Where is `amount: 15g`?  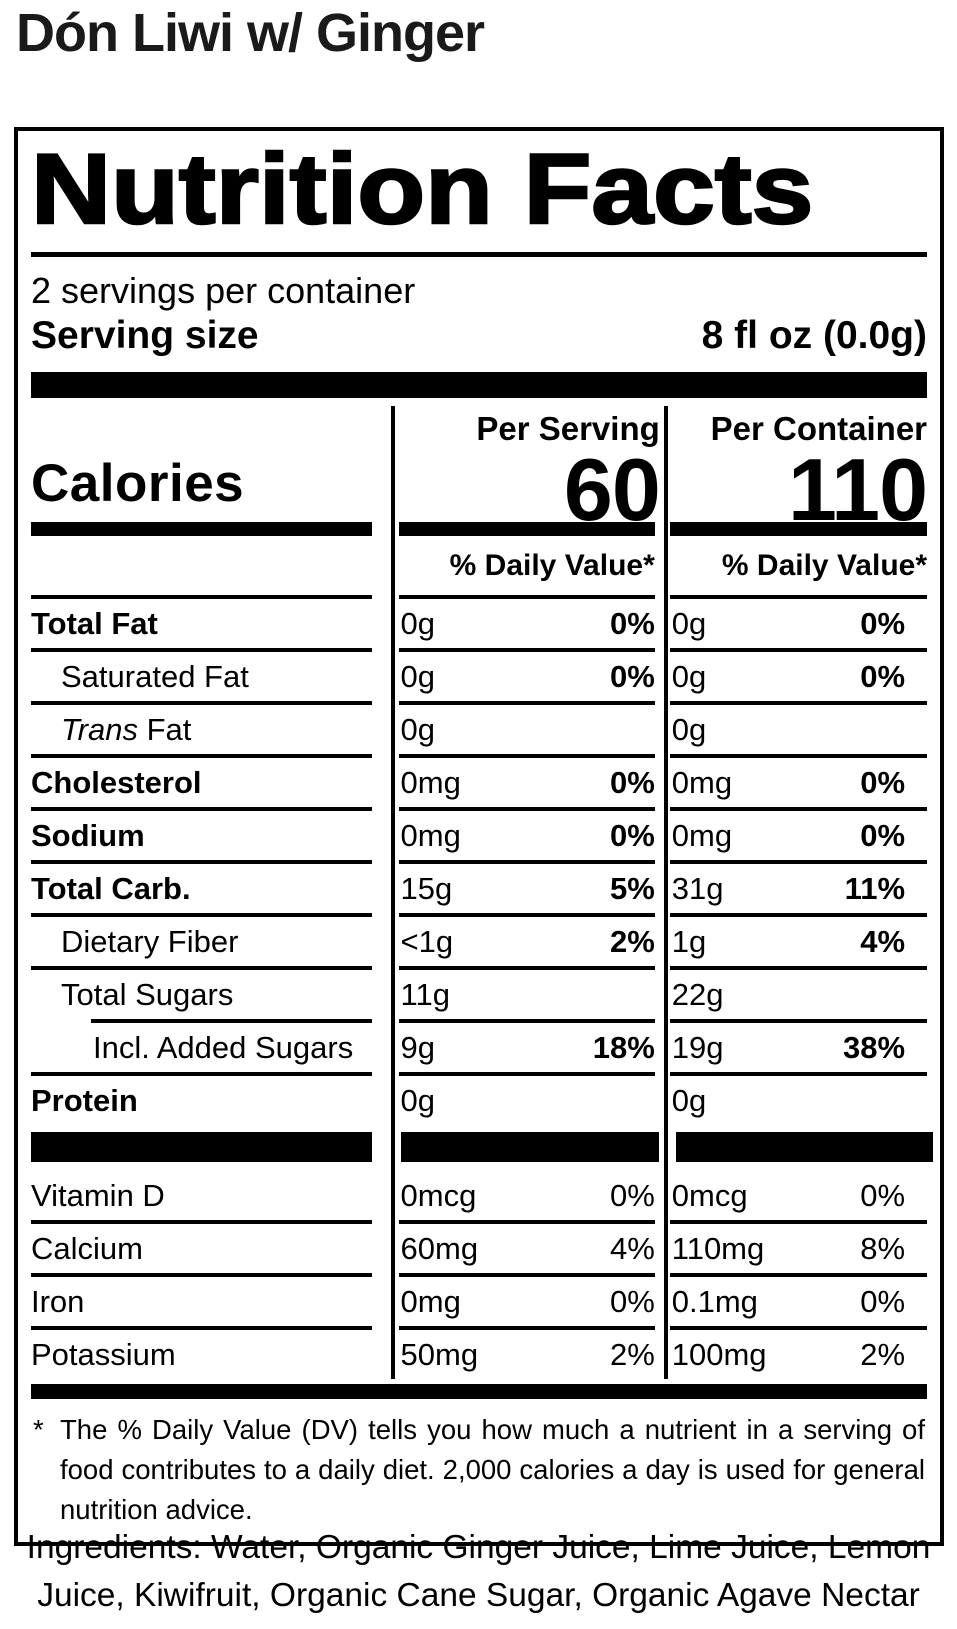 amount: 15g is located at coordinates (426, 888).